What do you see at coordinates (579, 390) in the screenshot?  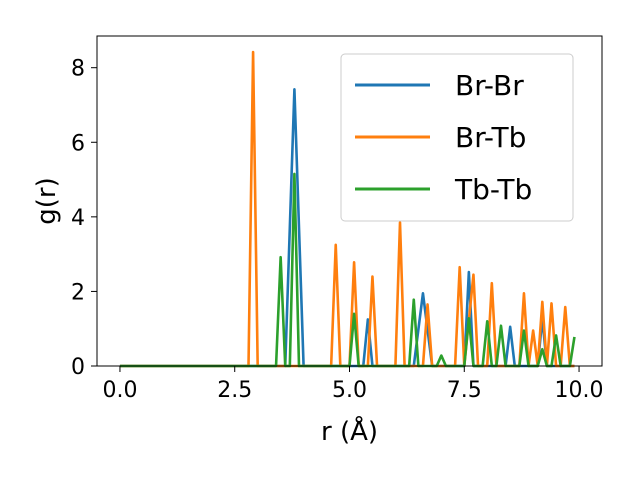 I see `x-tick-label: 10.0` at bounding box center [579, 390].